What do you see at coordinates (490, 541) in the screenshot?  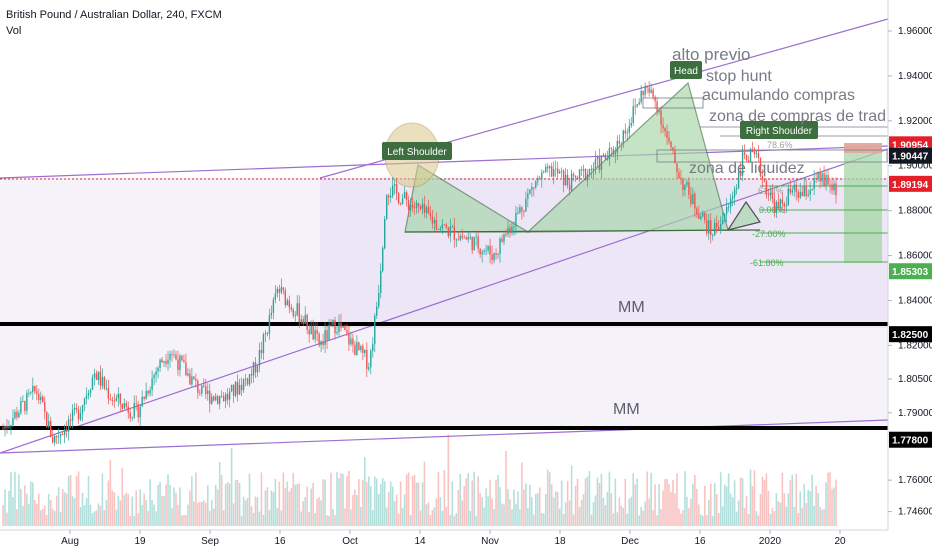 I see `time-tick-label: Nov` at bounding box center [490, 541].